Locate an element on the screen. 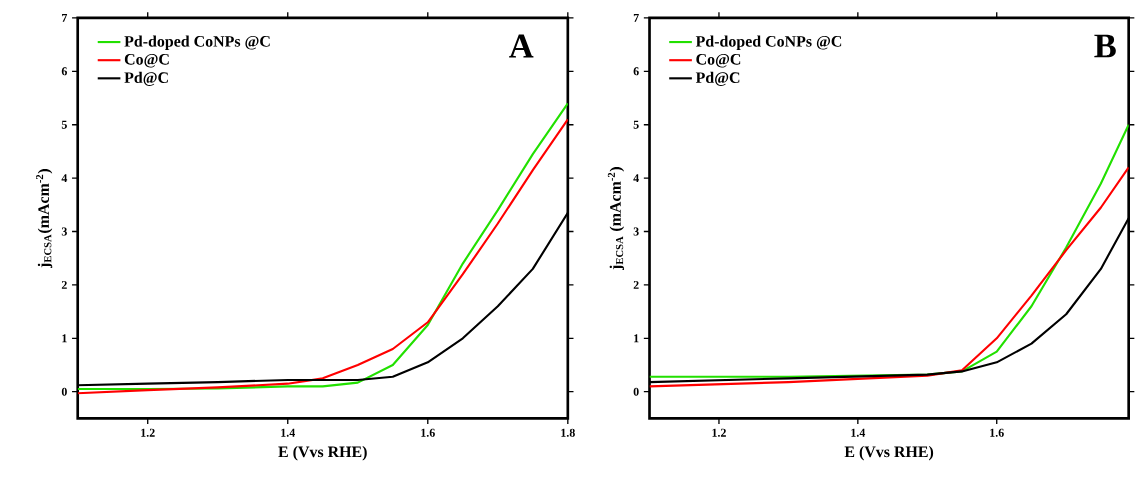  annotation: A is located at coordinates (521, 46).